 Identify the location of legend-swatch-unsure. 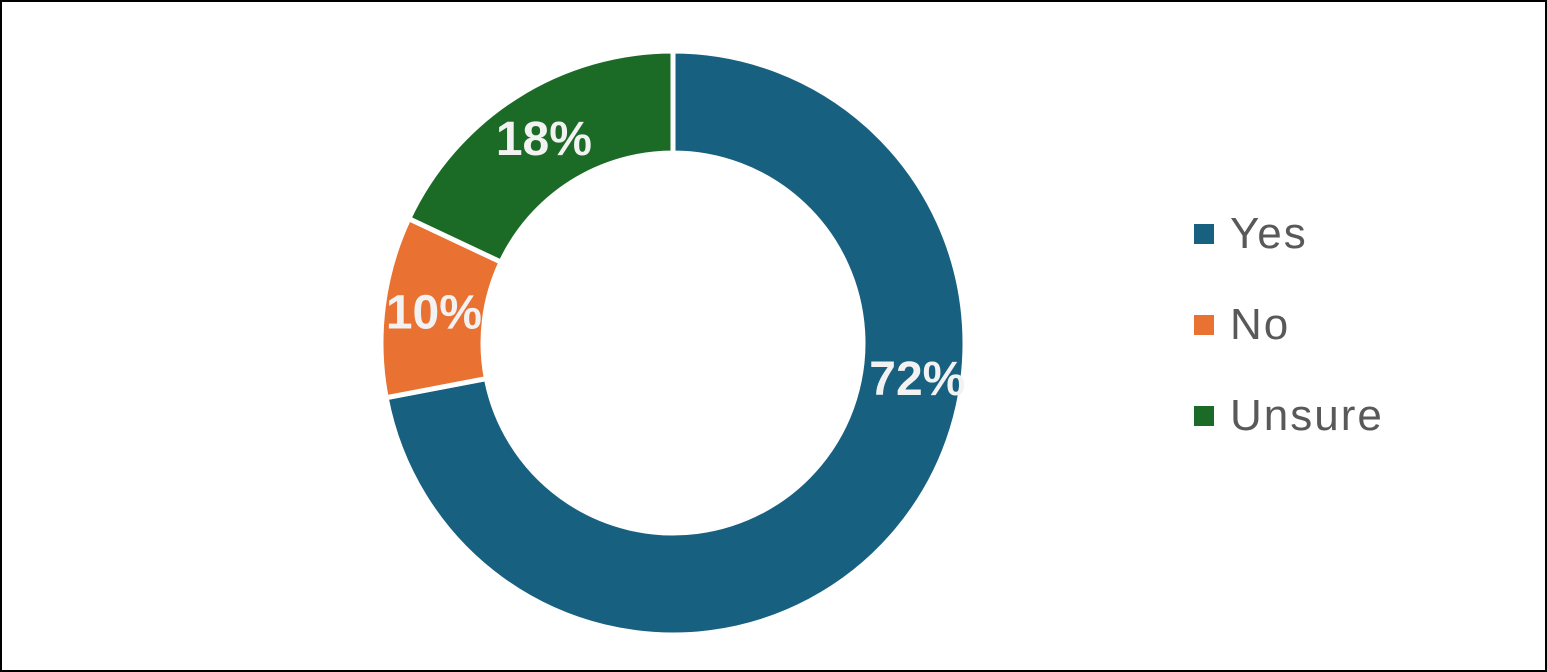
(1204, 416).